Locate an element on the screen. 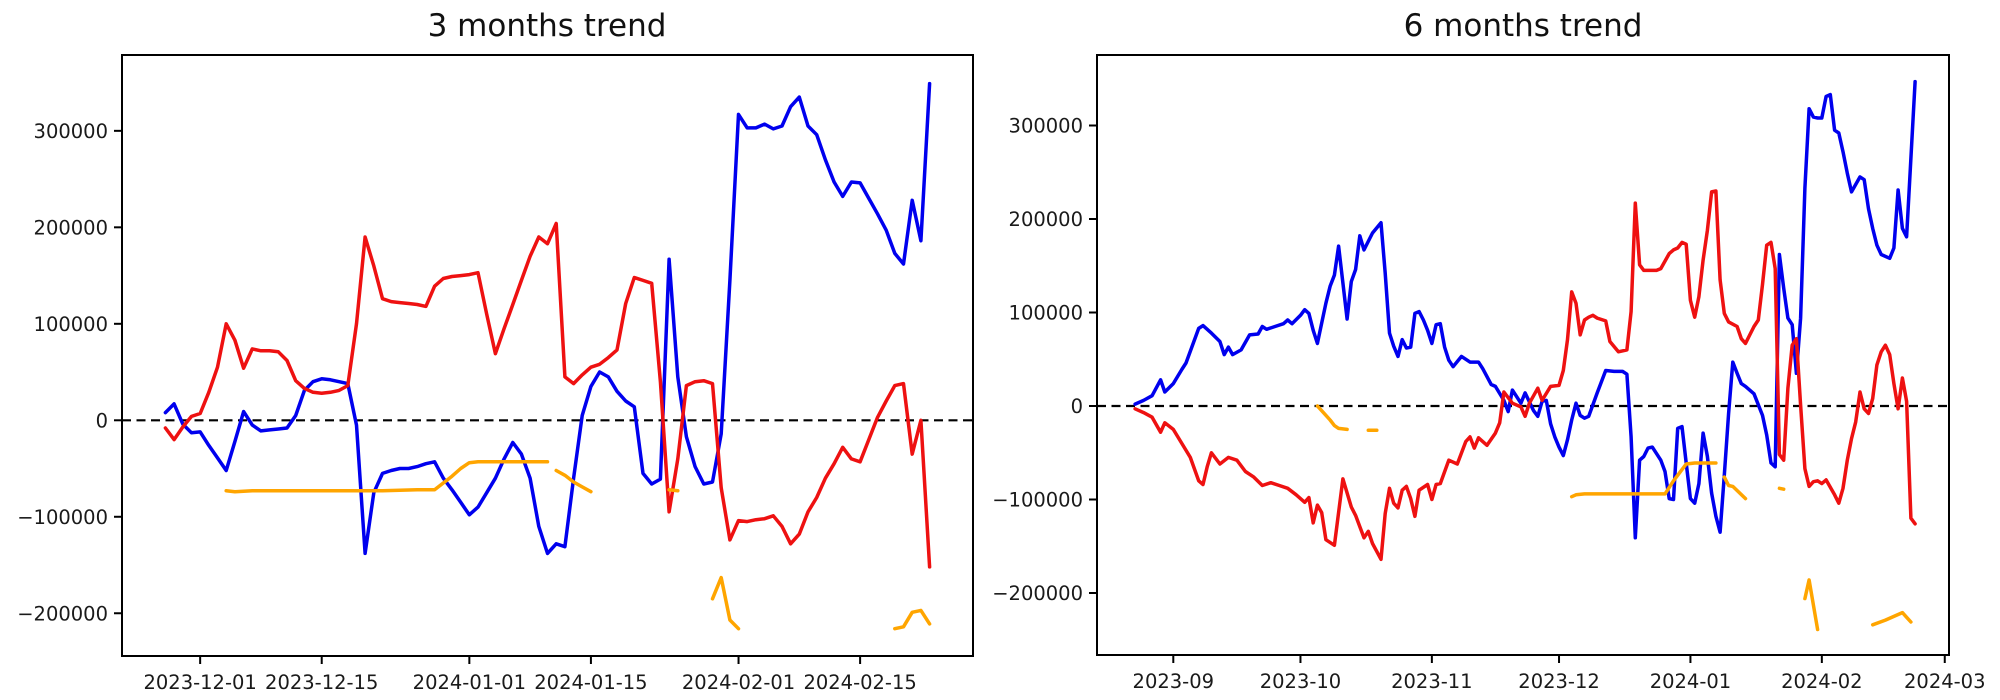 The image size is (2000, 700). x-tick-label: 2024-02-15 is located at coordinates (859, 682).